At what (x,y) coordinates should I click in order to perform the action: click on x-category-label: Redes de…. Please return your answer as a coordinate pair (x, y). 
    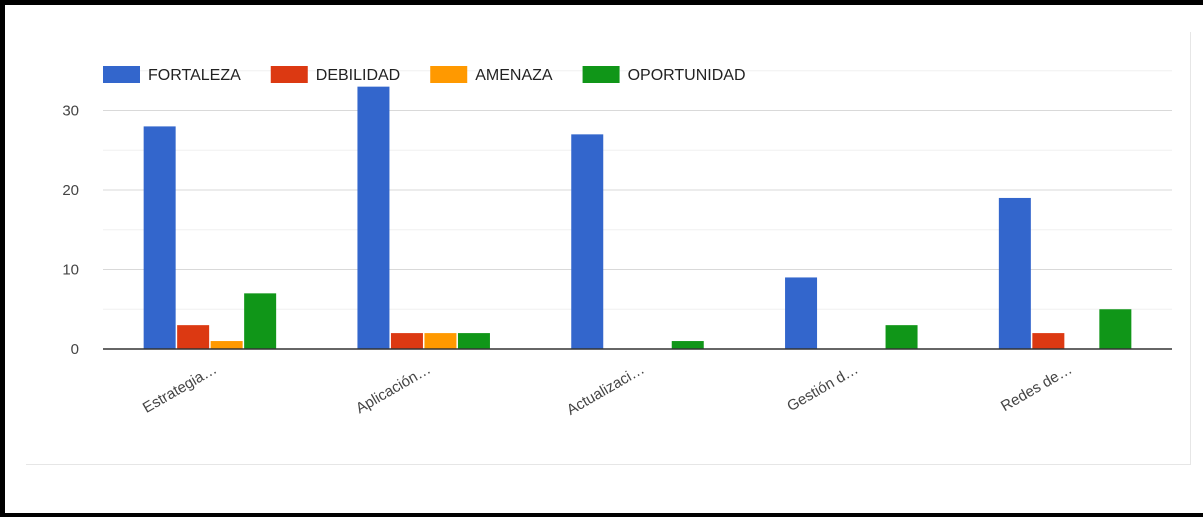
    Looking at the image, I should click on (1036, 388).